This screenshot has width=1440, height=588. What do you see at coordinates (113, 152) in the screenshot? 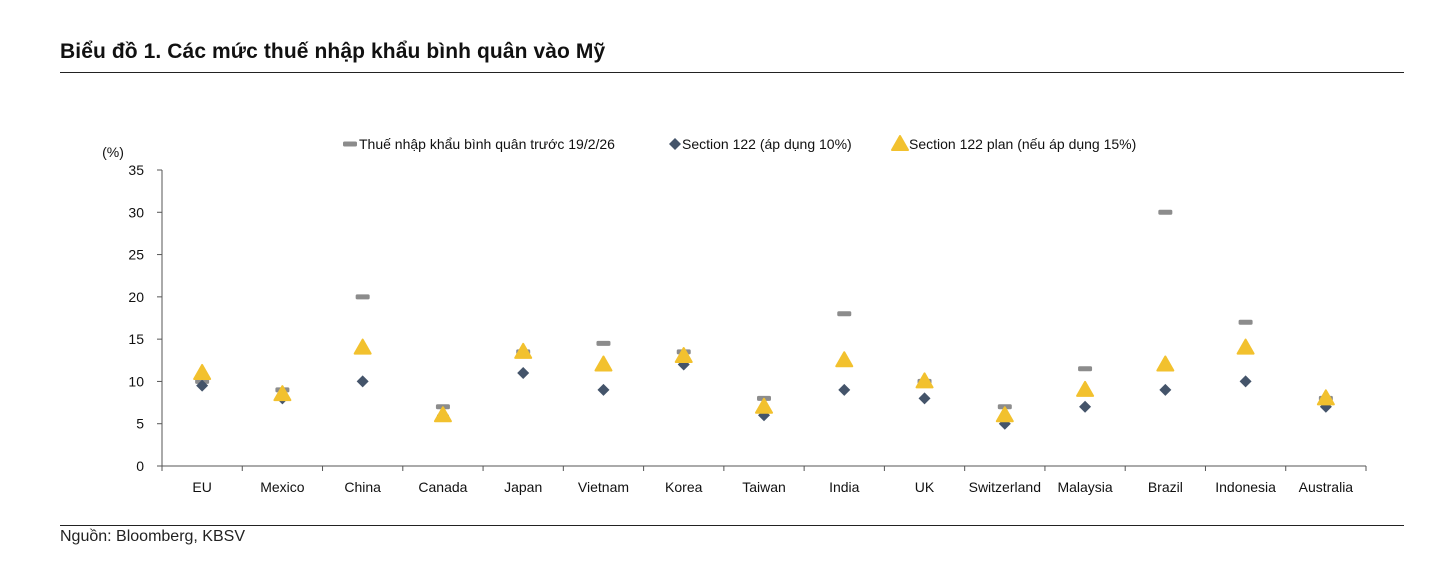
I see `y-axis-unit: (%)` at bounding box center [113, 152].